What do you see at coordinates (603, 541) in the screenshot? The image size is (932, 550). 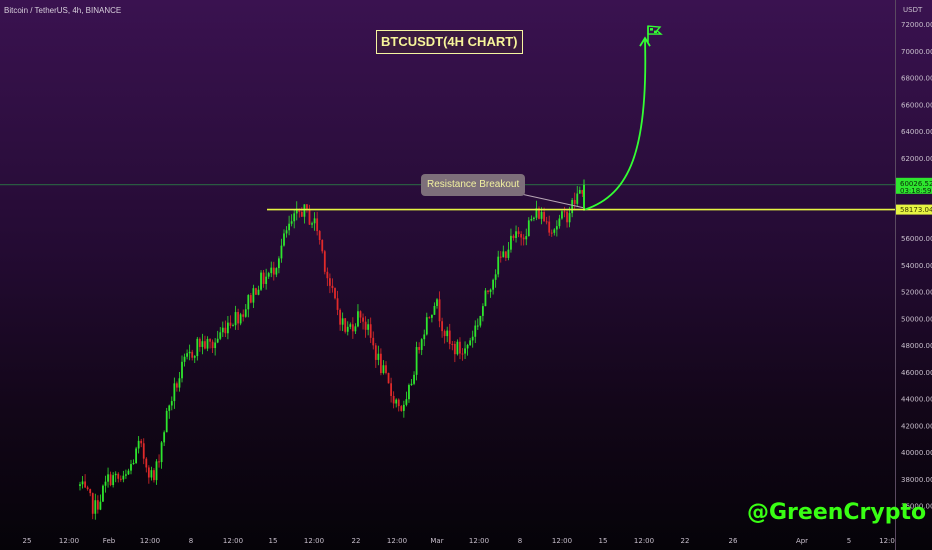 I see `x-tick-label: 15` at bounding box center [603, 541].